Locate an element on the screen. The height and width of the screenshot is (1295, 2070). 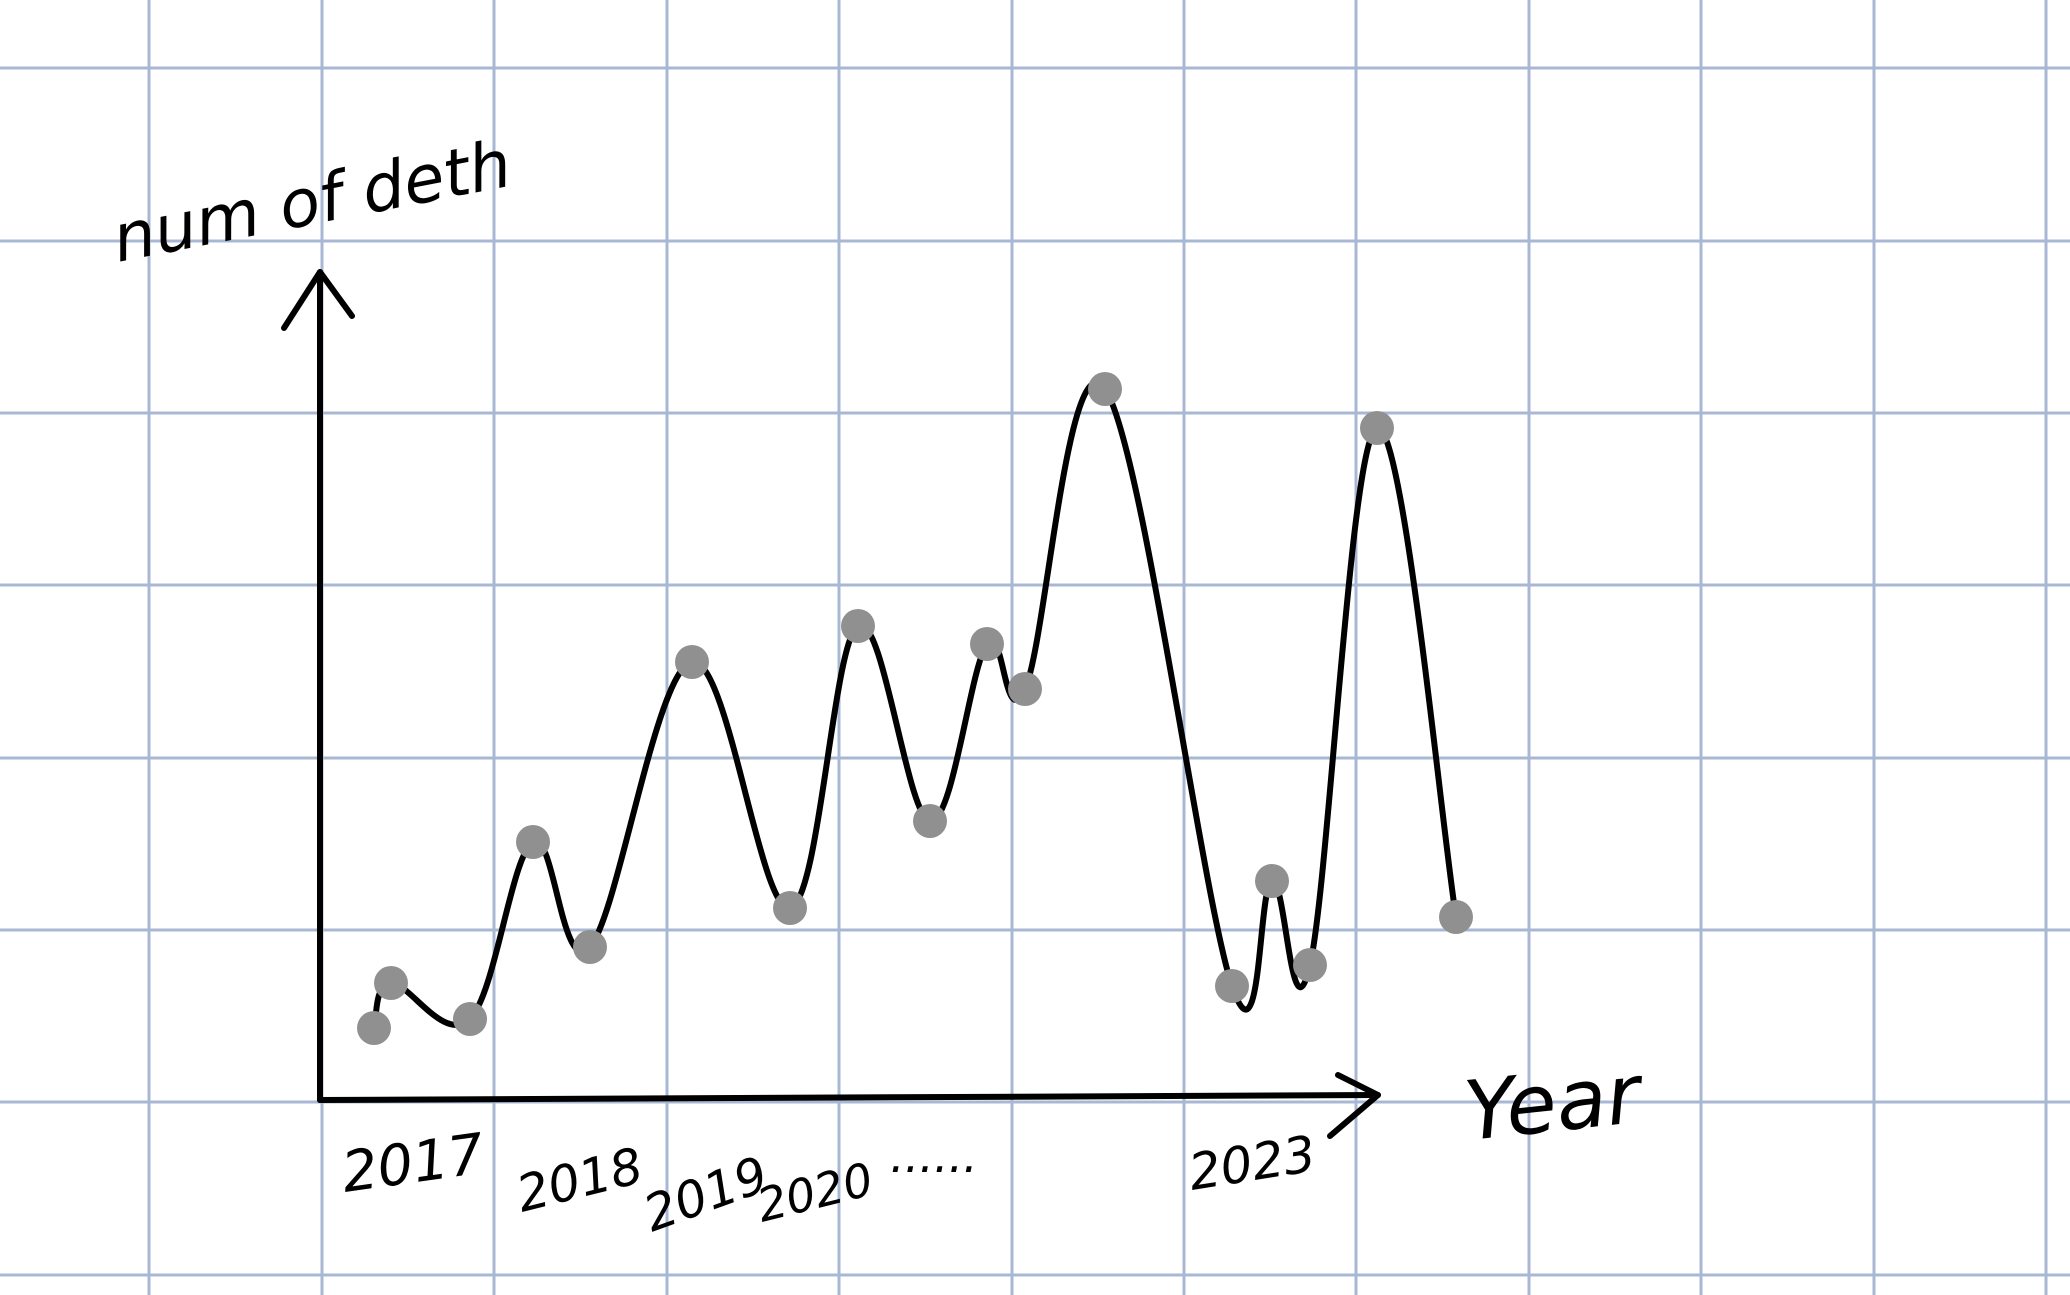
x-tick-label: 2023 is located at coordinates (1252, 1163).